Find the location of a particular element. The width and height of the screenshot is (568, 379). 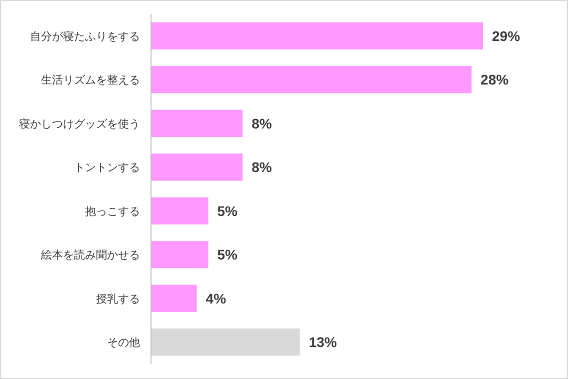

data-label: 28% is located at coordinates (495, 80).